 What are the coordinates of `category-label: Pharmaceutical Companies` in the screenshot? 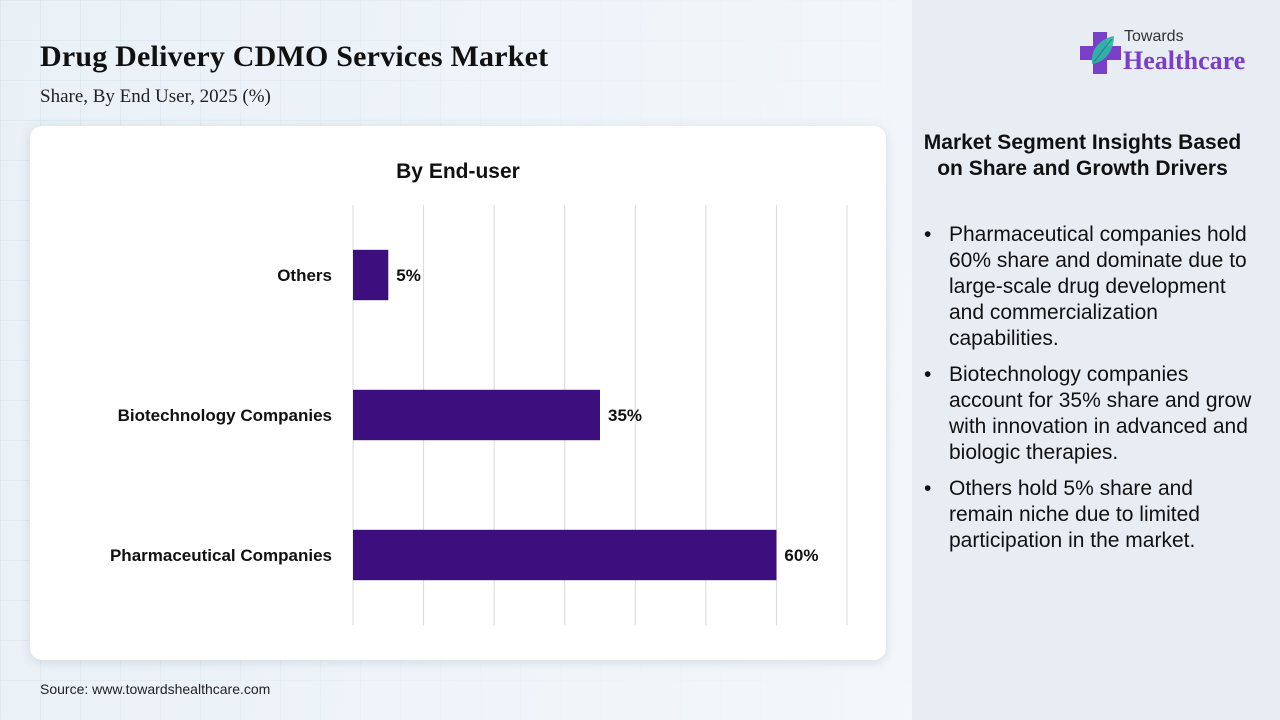 It's located at (221, 555).